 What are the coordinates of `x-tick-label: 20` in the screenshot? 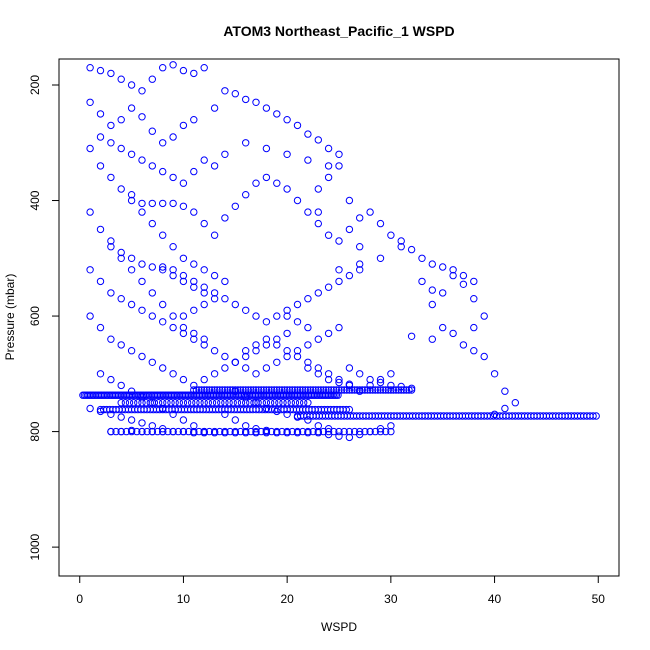 It's located at (287, 599).